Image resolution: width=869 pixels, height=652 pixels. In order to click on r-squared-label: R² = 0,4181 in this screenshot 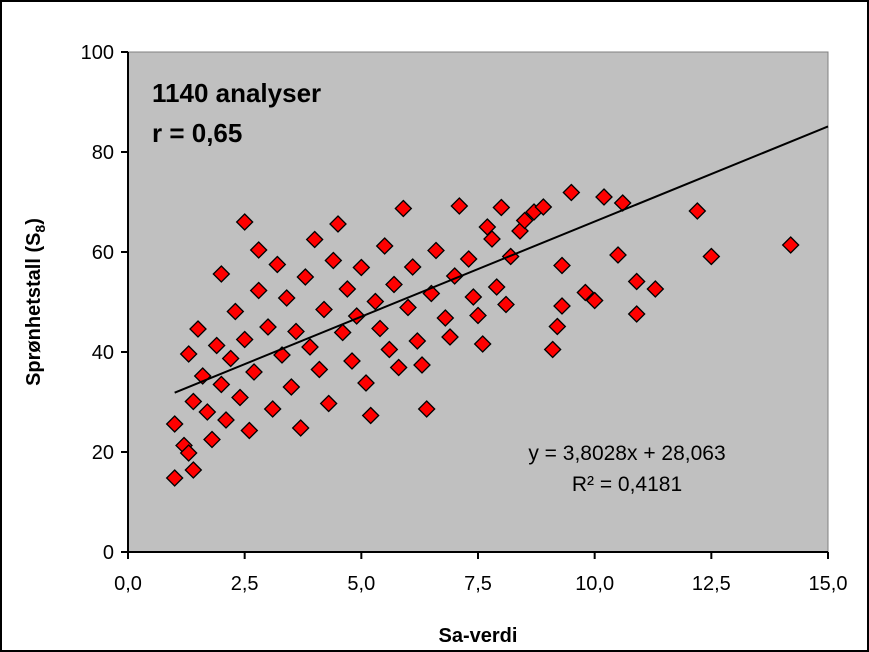, I will do `click(627, 484)`.